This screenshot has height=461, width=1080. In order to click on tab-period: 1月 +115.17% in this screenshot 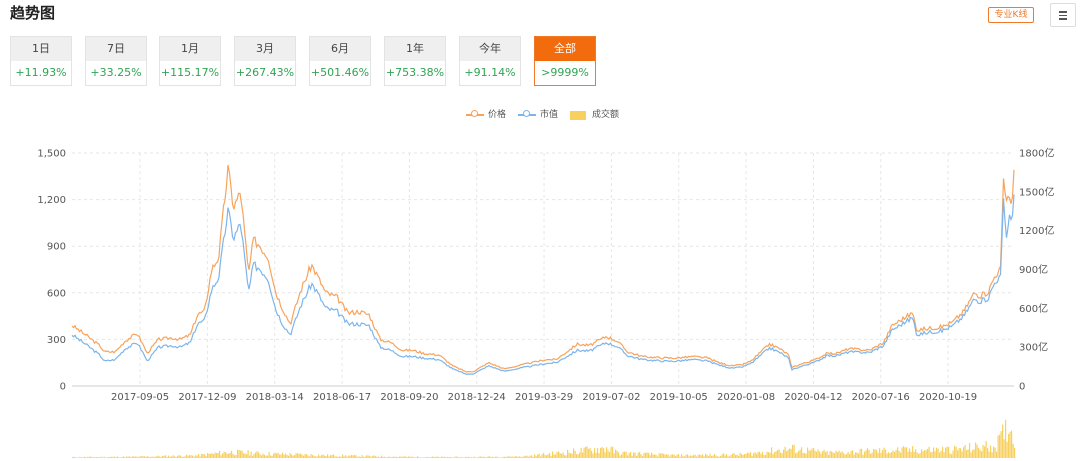, I will do `click(190, 61)`.